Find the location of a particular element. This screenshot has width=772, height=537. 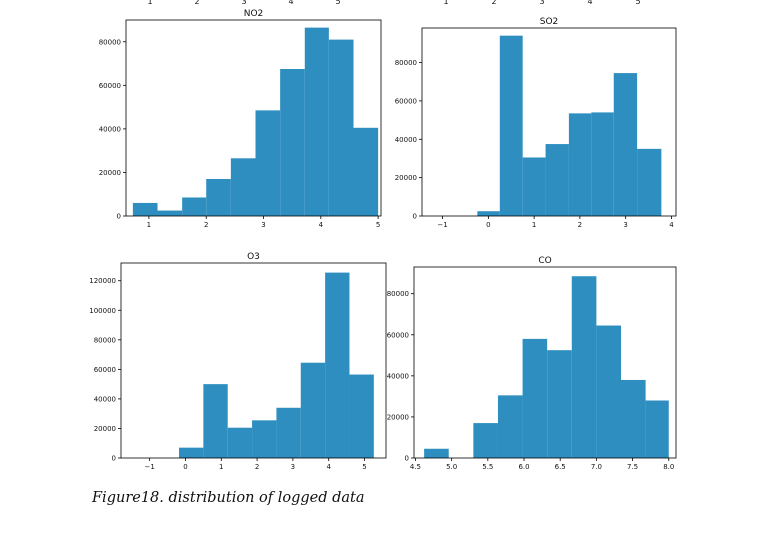

chart-title: NO2 is located at coordinates (254, 14).